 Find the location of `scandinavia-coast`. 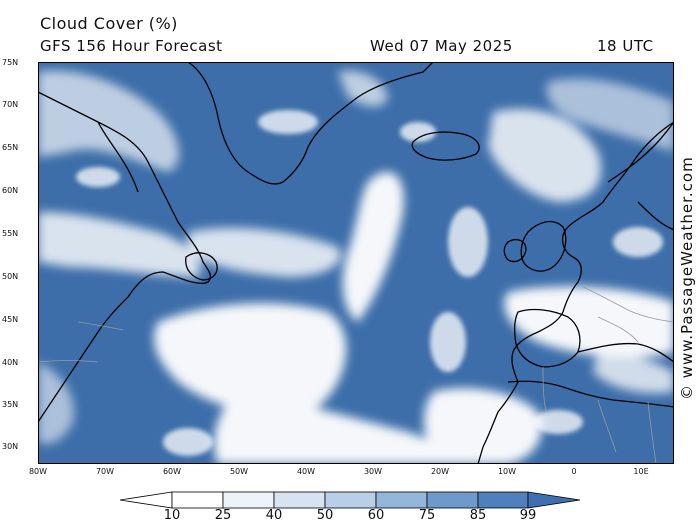

scandinavia-coast is located at coordinates (640, 152).